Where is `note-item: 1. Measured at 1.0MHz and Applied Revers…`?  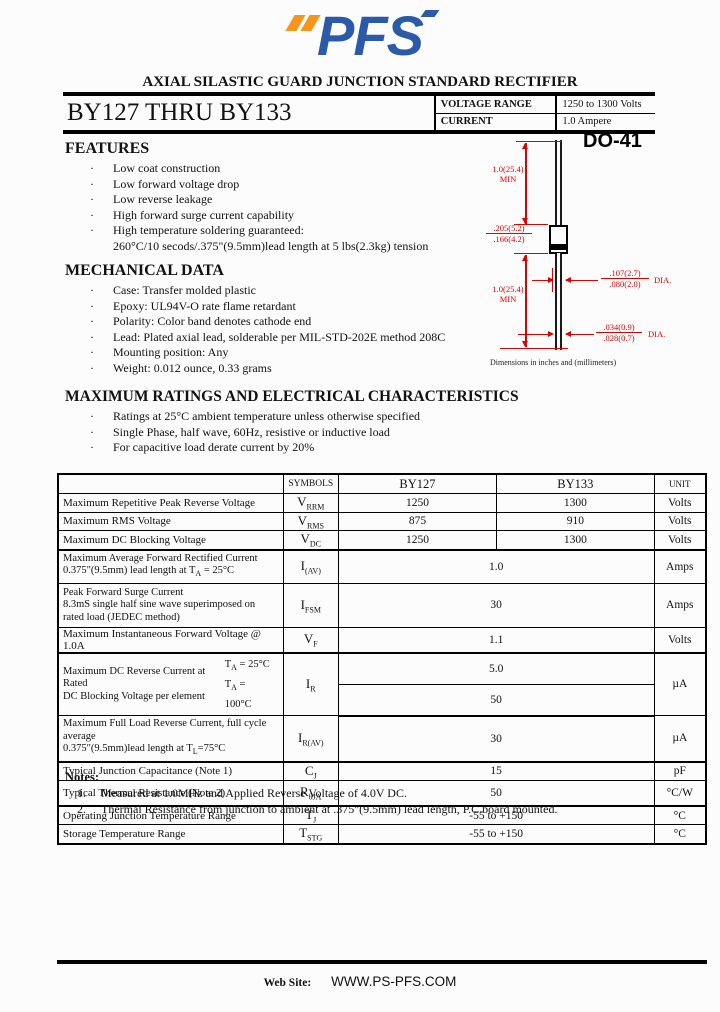 note-item: 1. Measured at 1.0MHz and Applied Revers… is located at coordinates (242, 793).